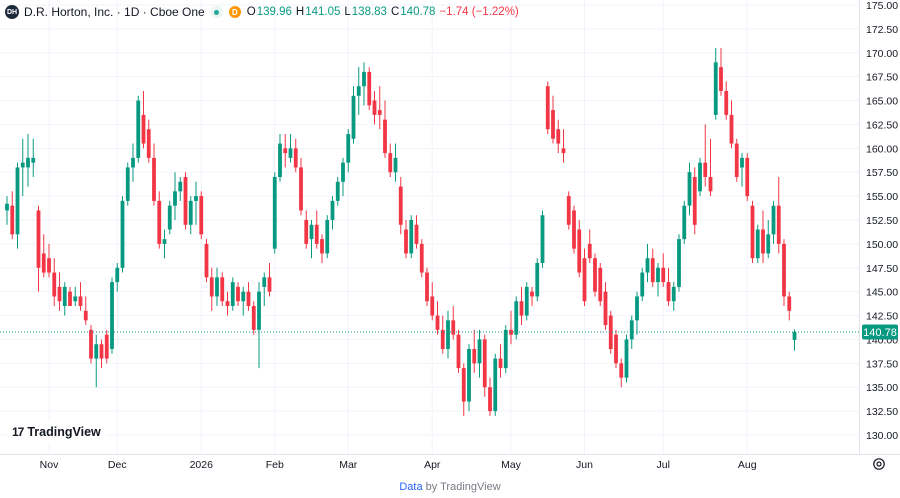 This screenshot has height=498, width=900. What do you see at coordinates (882, 412) in the screenshot?
I see `price-tick-label: 132.50` at bounding box center [882, 412].